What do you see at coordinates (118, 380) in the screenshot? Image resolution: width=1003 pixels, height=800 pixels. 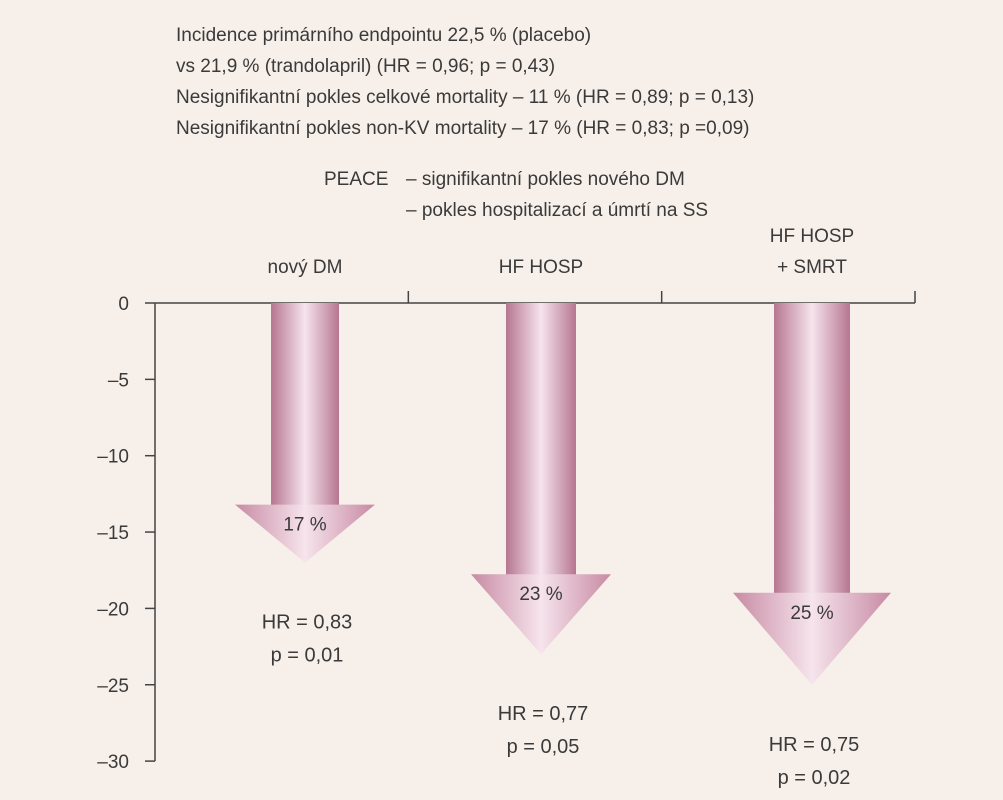 I see `y-tick-label: –5` at bounding box center [118, 380].